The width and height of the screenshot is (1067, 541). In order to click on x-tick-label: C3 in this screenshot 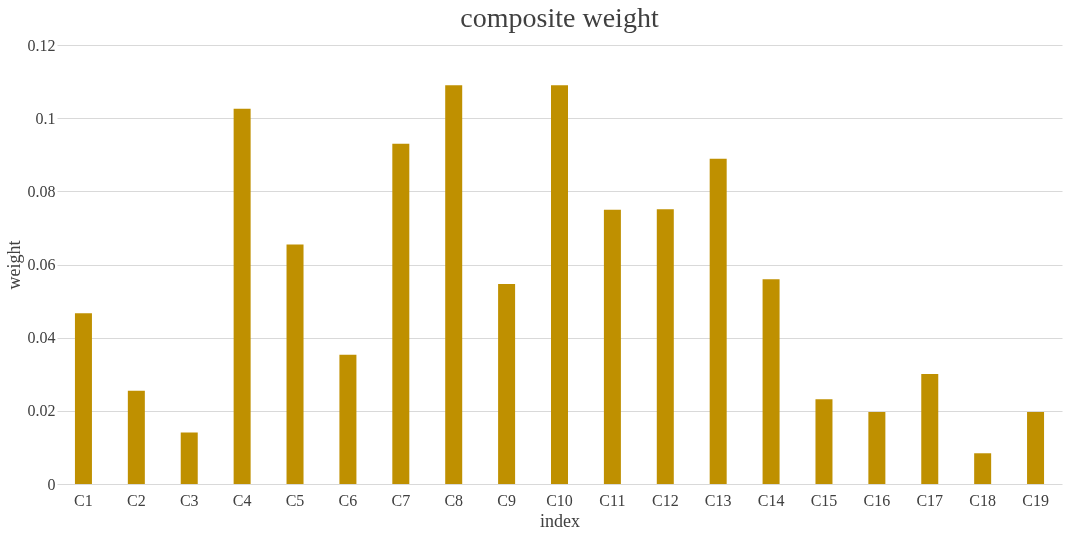, I will do `click(189, 500)`.